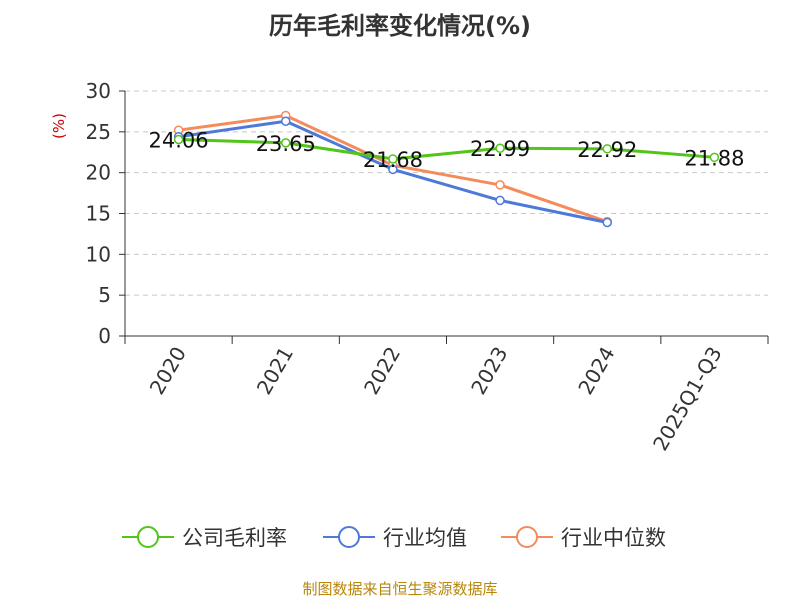  I want to click on legend-item: 公司毛利率, so click(204, 538).